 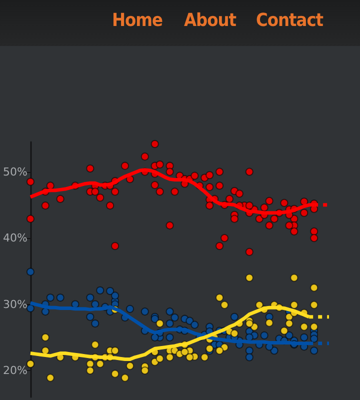 I want to click on y-tick-label: 20%, so click(x=15, y=371).